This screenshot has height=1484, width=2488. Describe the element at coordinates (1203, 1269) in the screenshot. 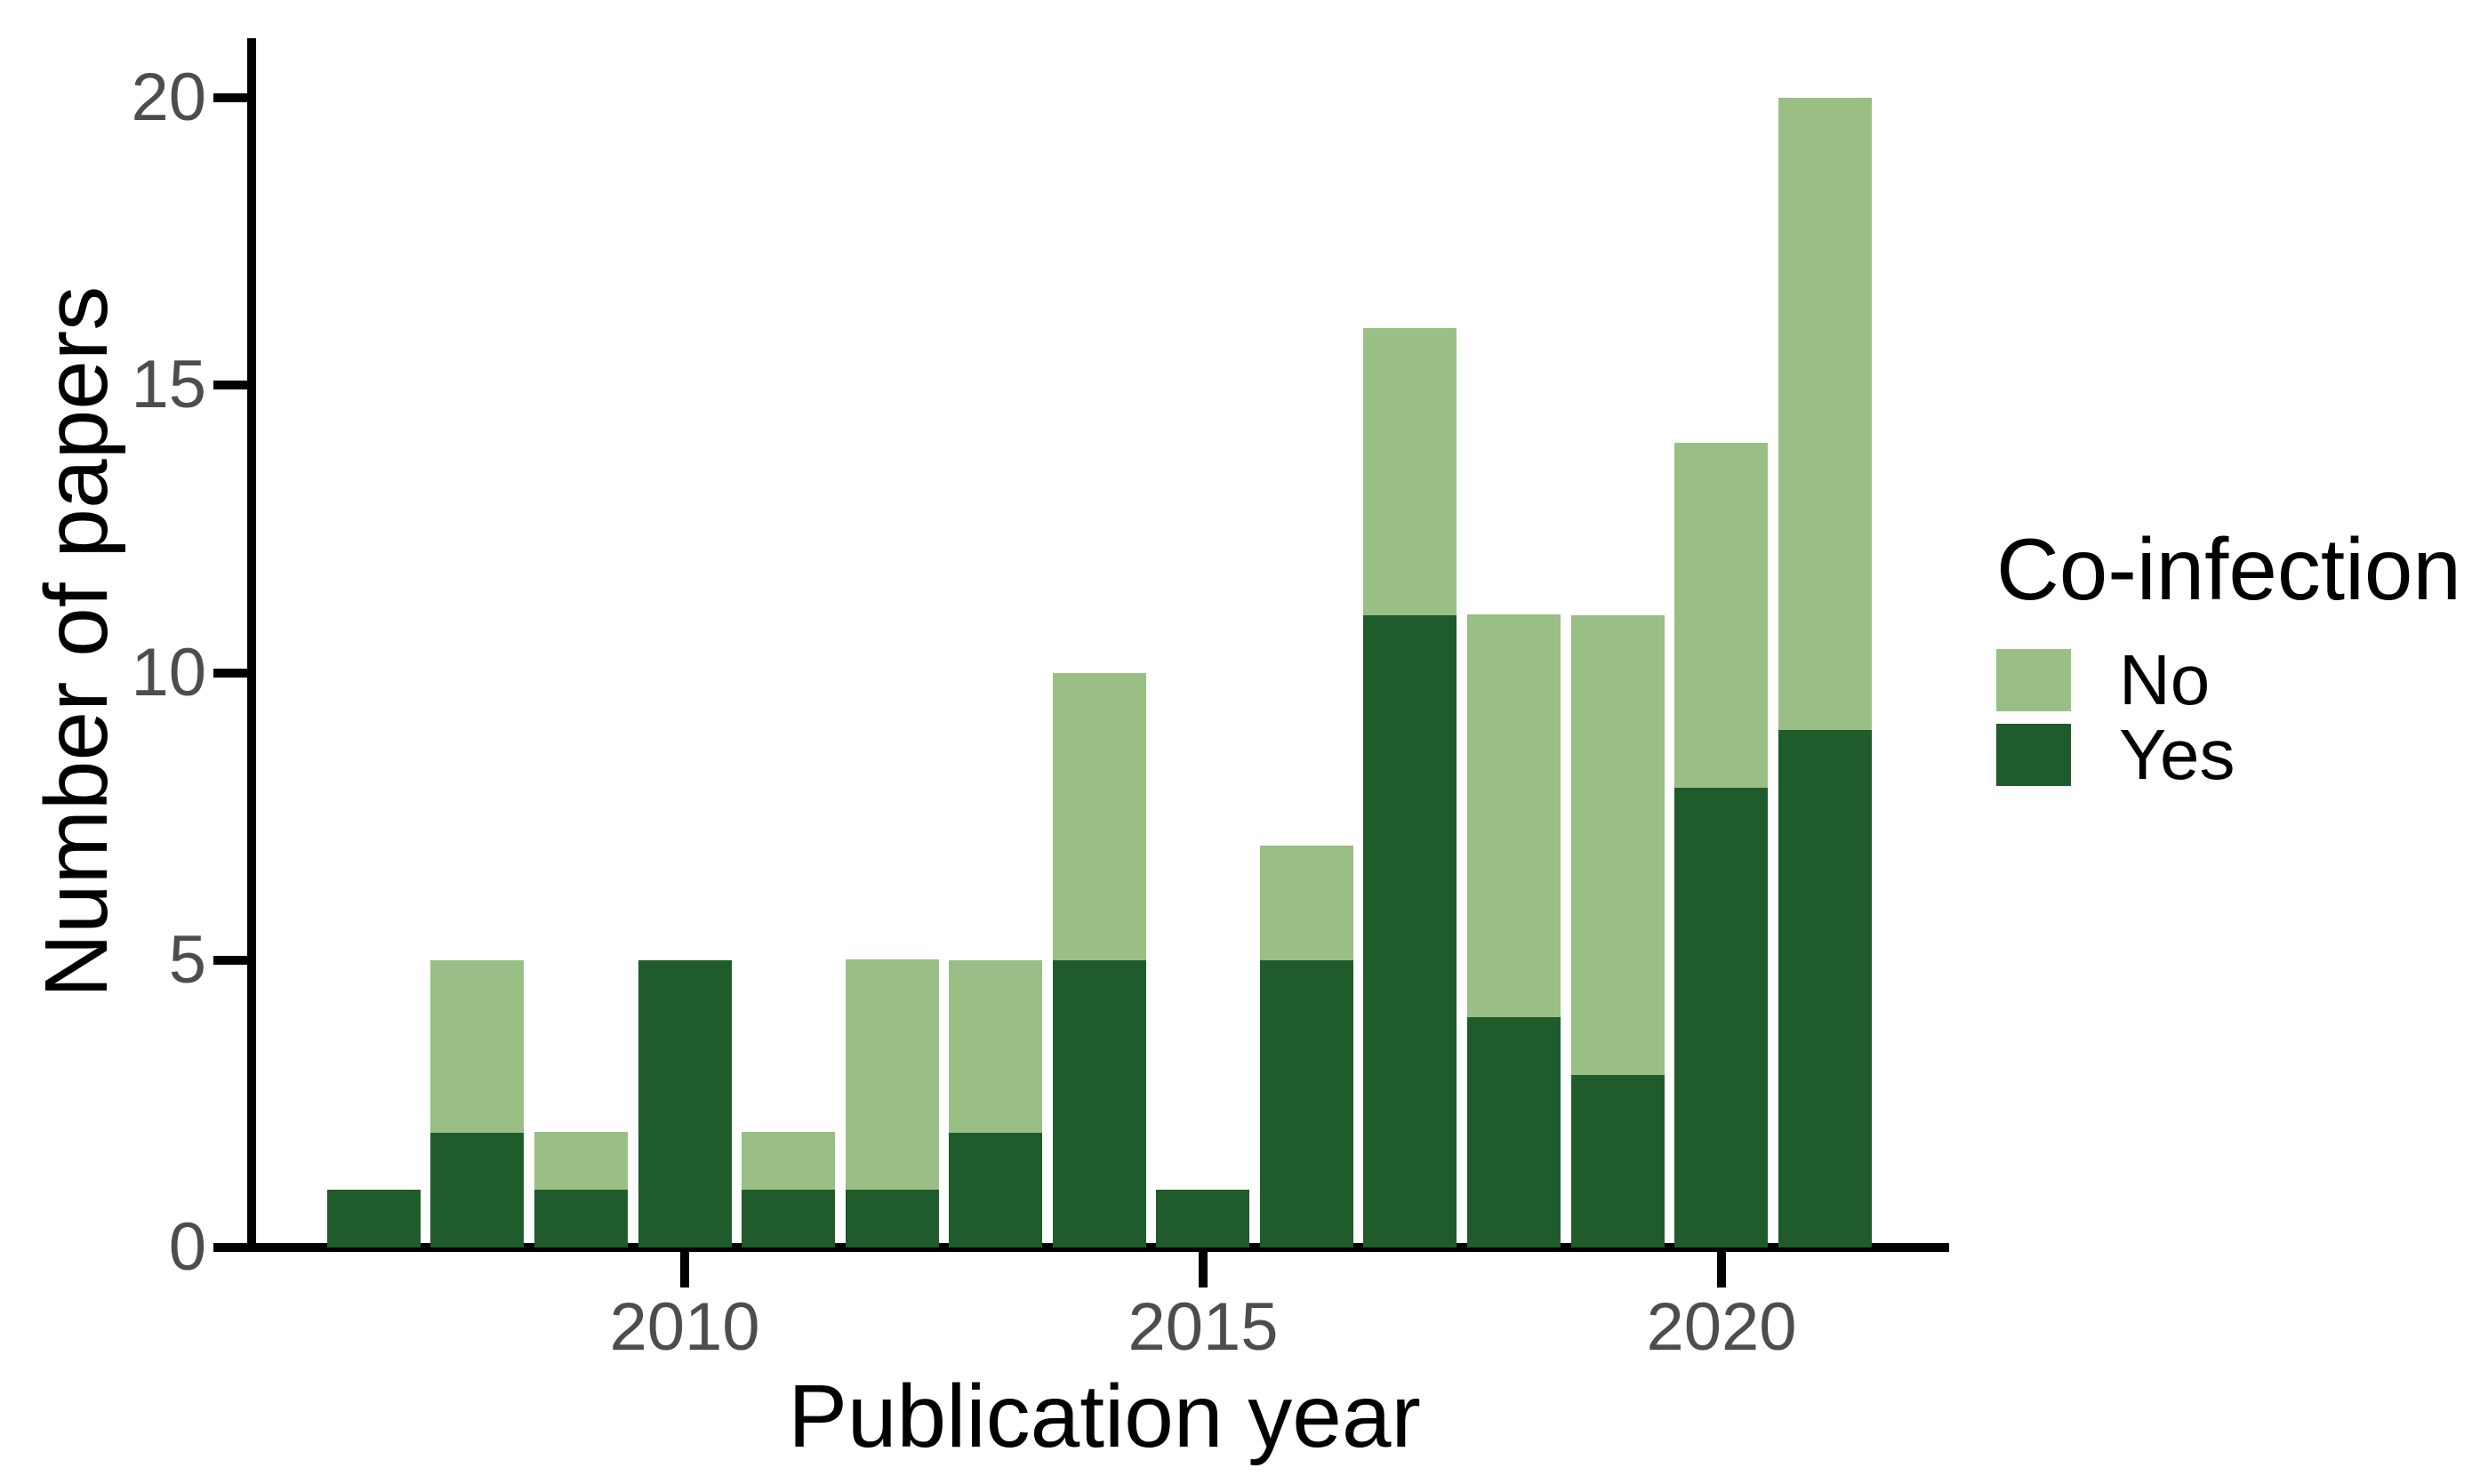

I see `x-tick-2015` at that location.